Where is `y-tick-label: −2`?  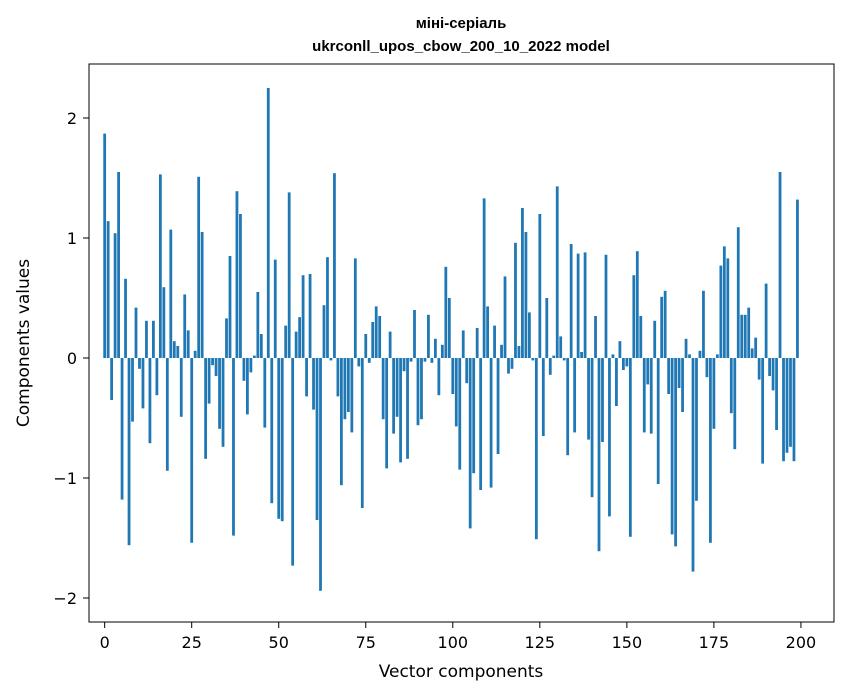
y-tick-label: −2 is located at coordinates (65, 598).